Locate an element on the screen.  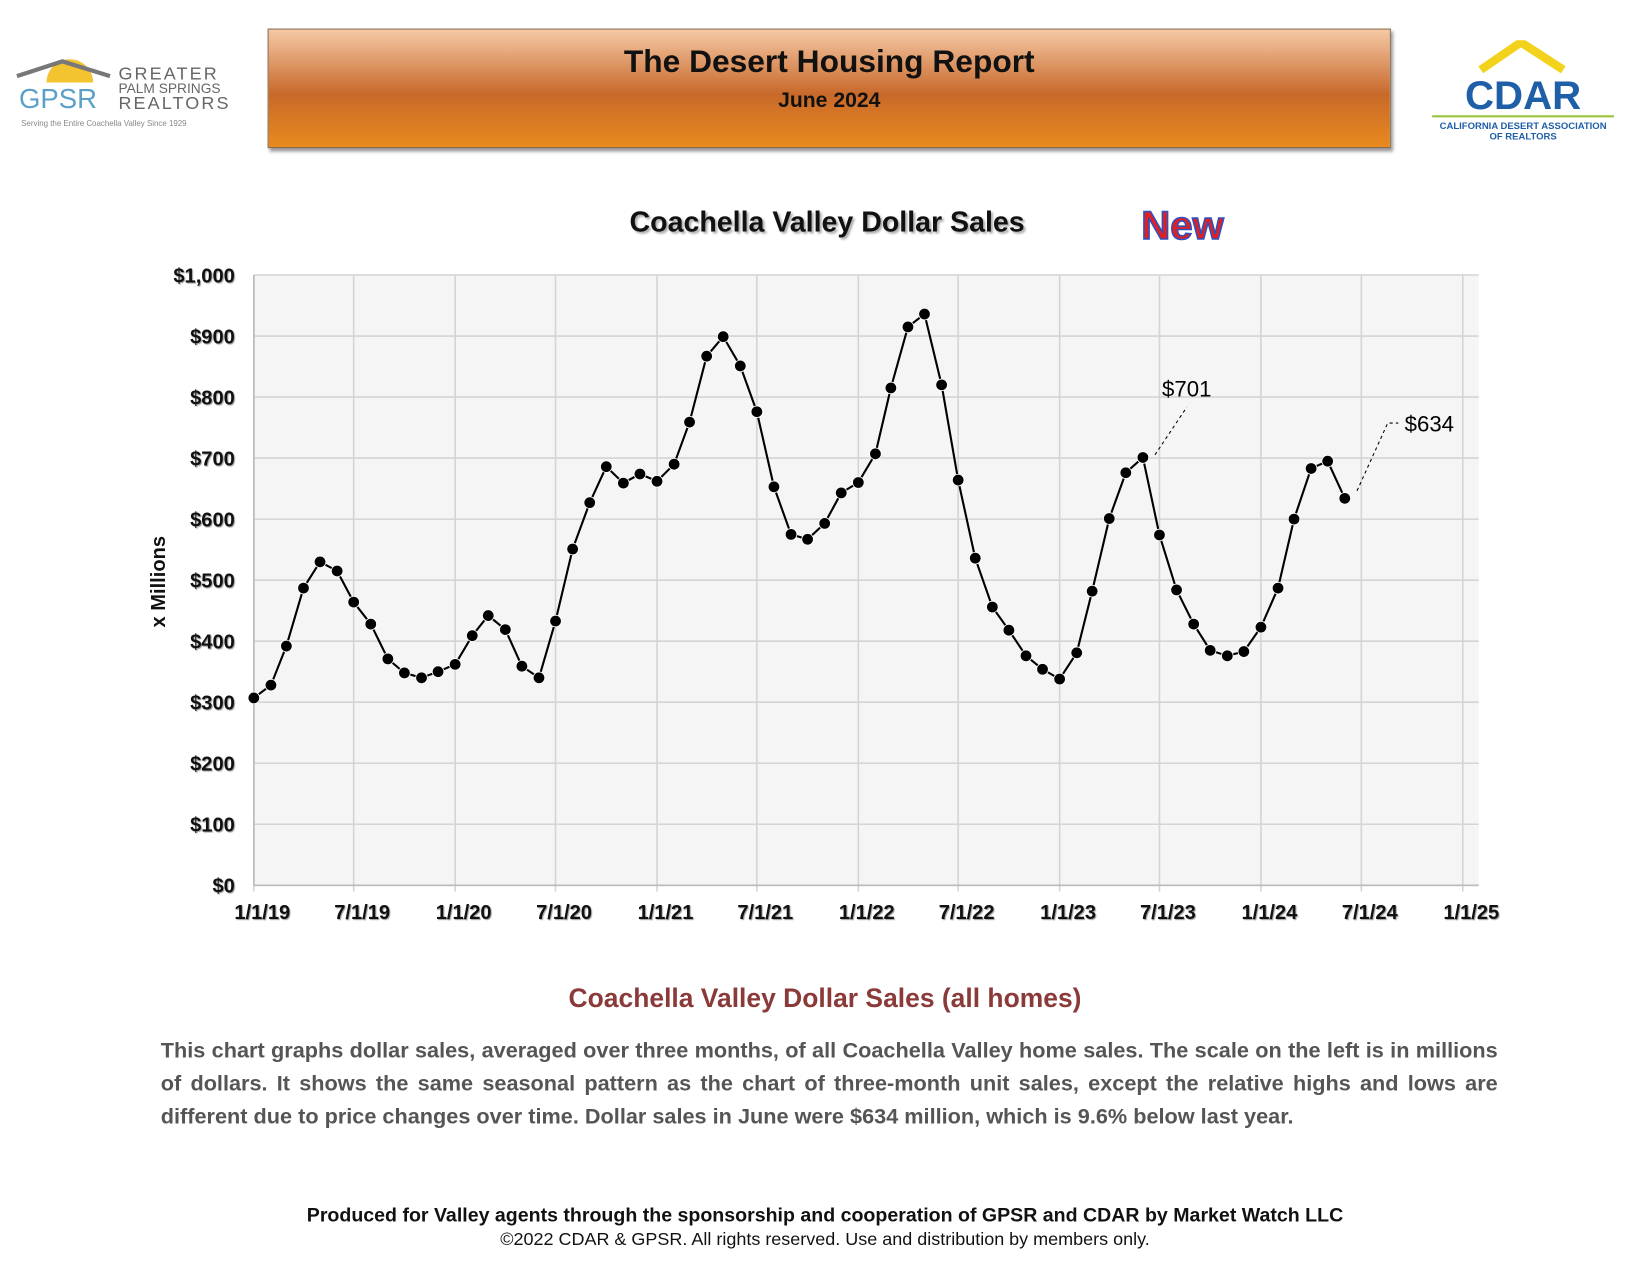
y-tick-label: $800 is located at coordinates (212, 398).